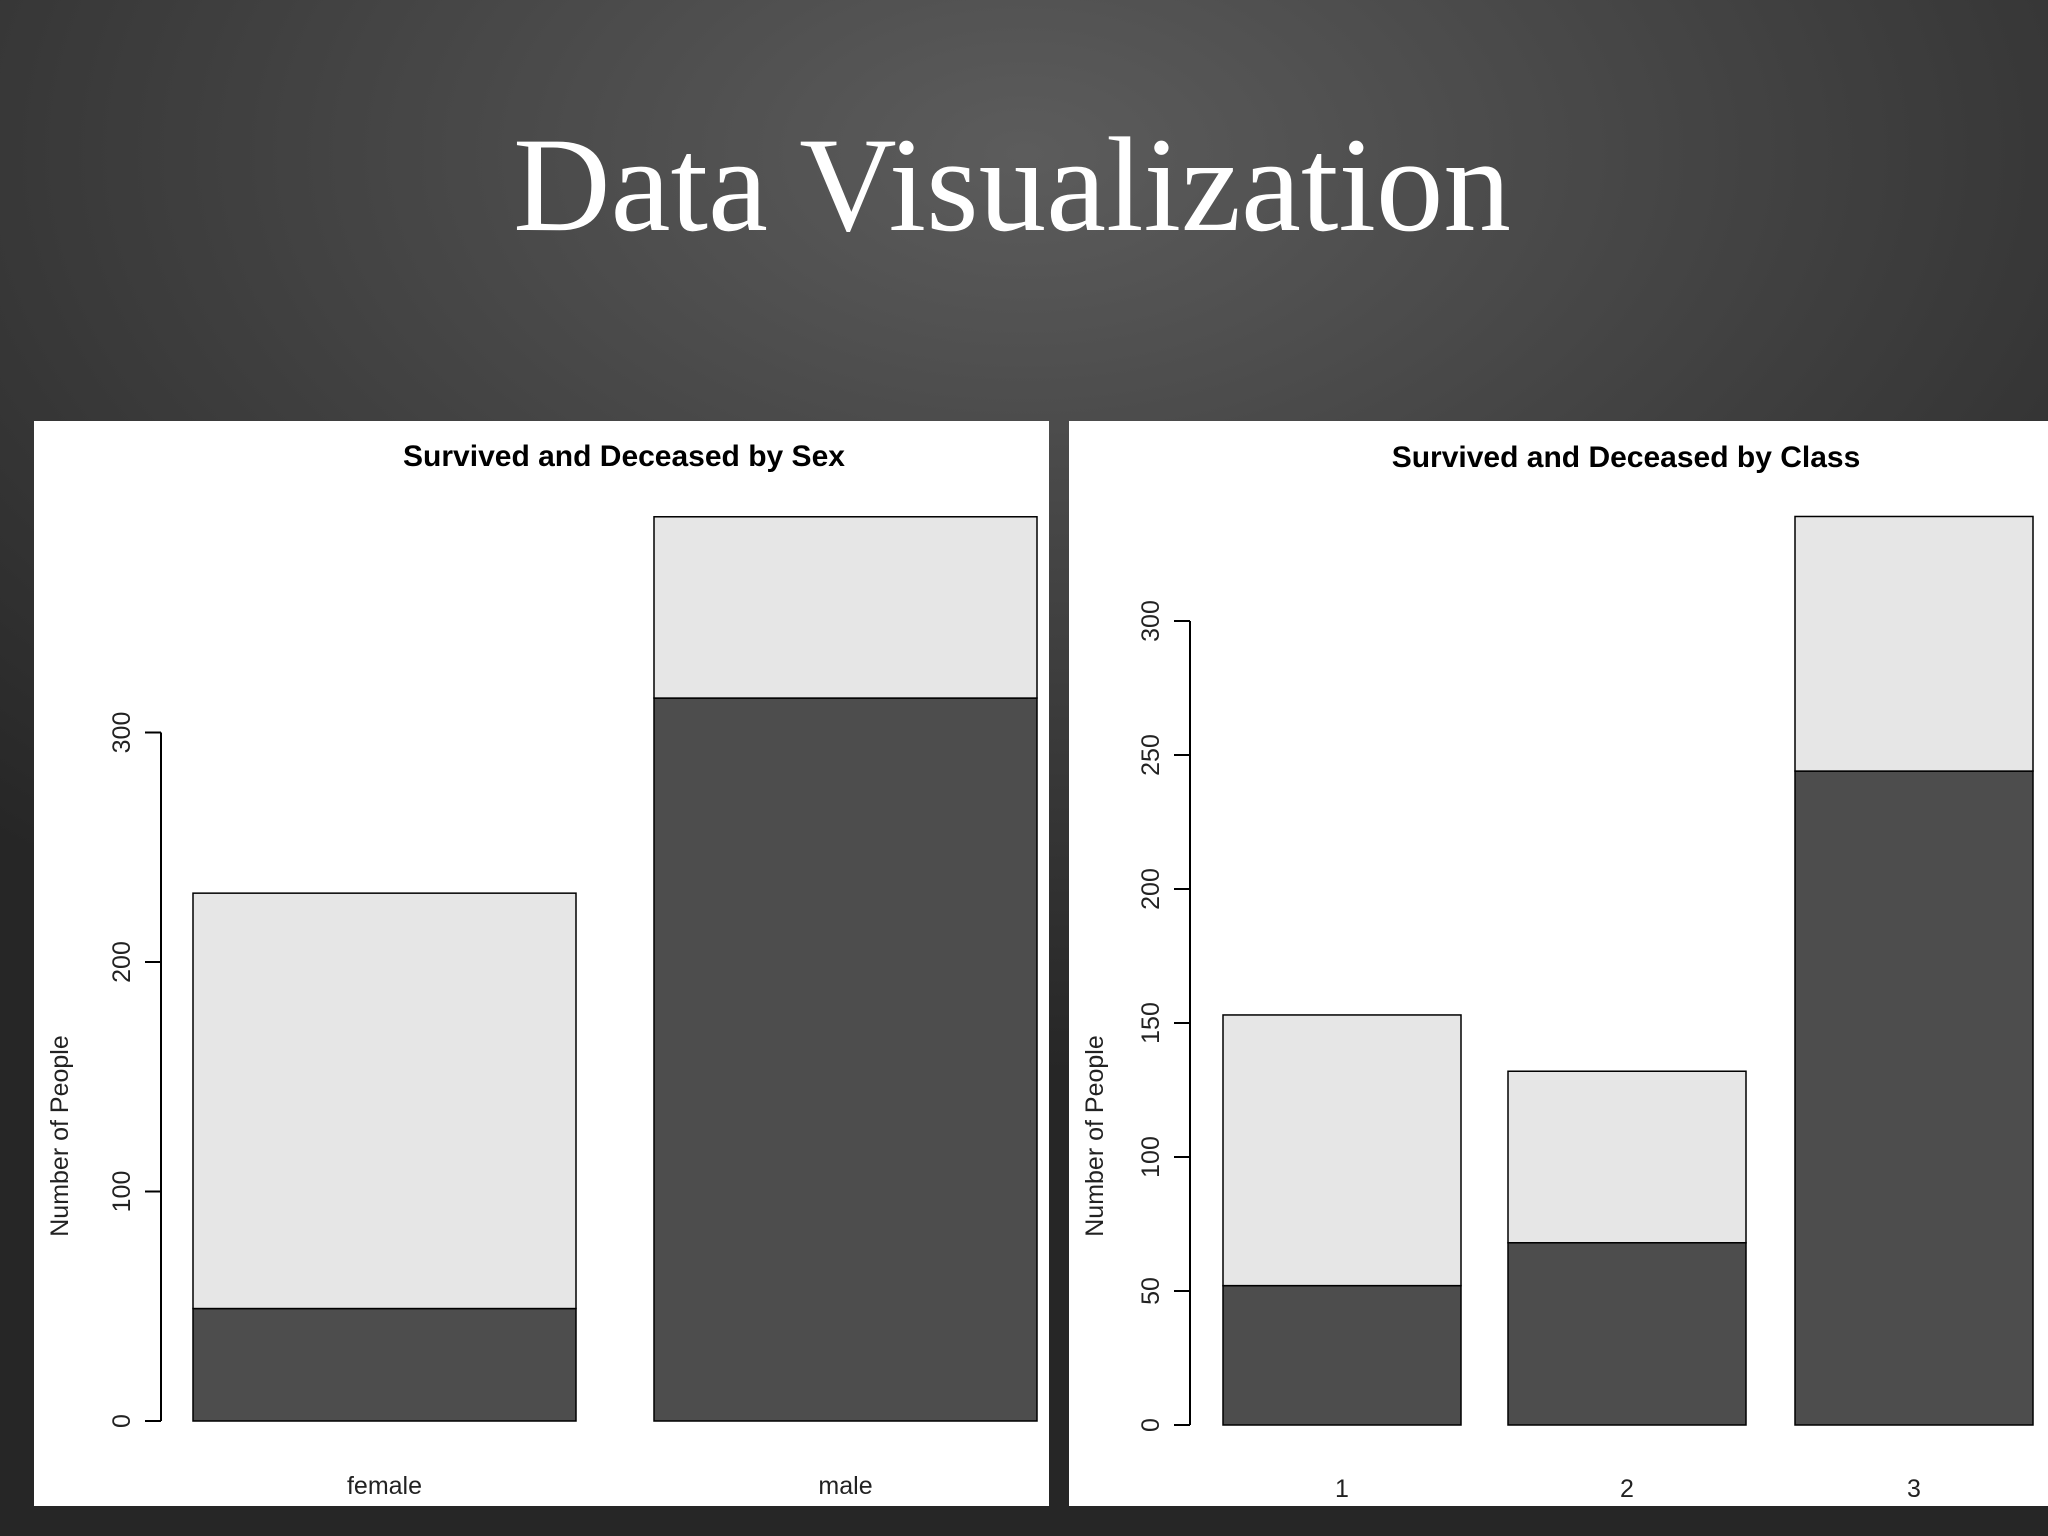 The image size is (2048, 1536). Describe the element at coordinates (1914, 1489) in the screenshot. I see `x-category-label: 3` at that location.